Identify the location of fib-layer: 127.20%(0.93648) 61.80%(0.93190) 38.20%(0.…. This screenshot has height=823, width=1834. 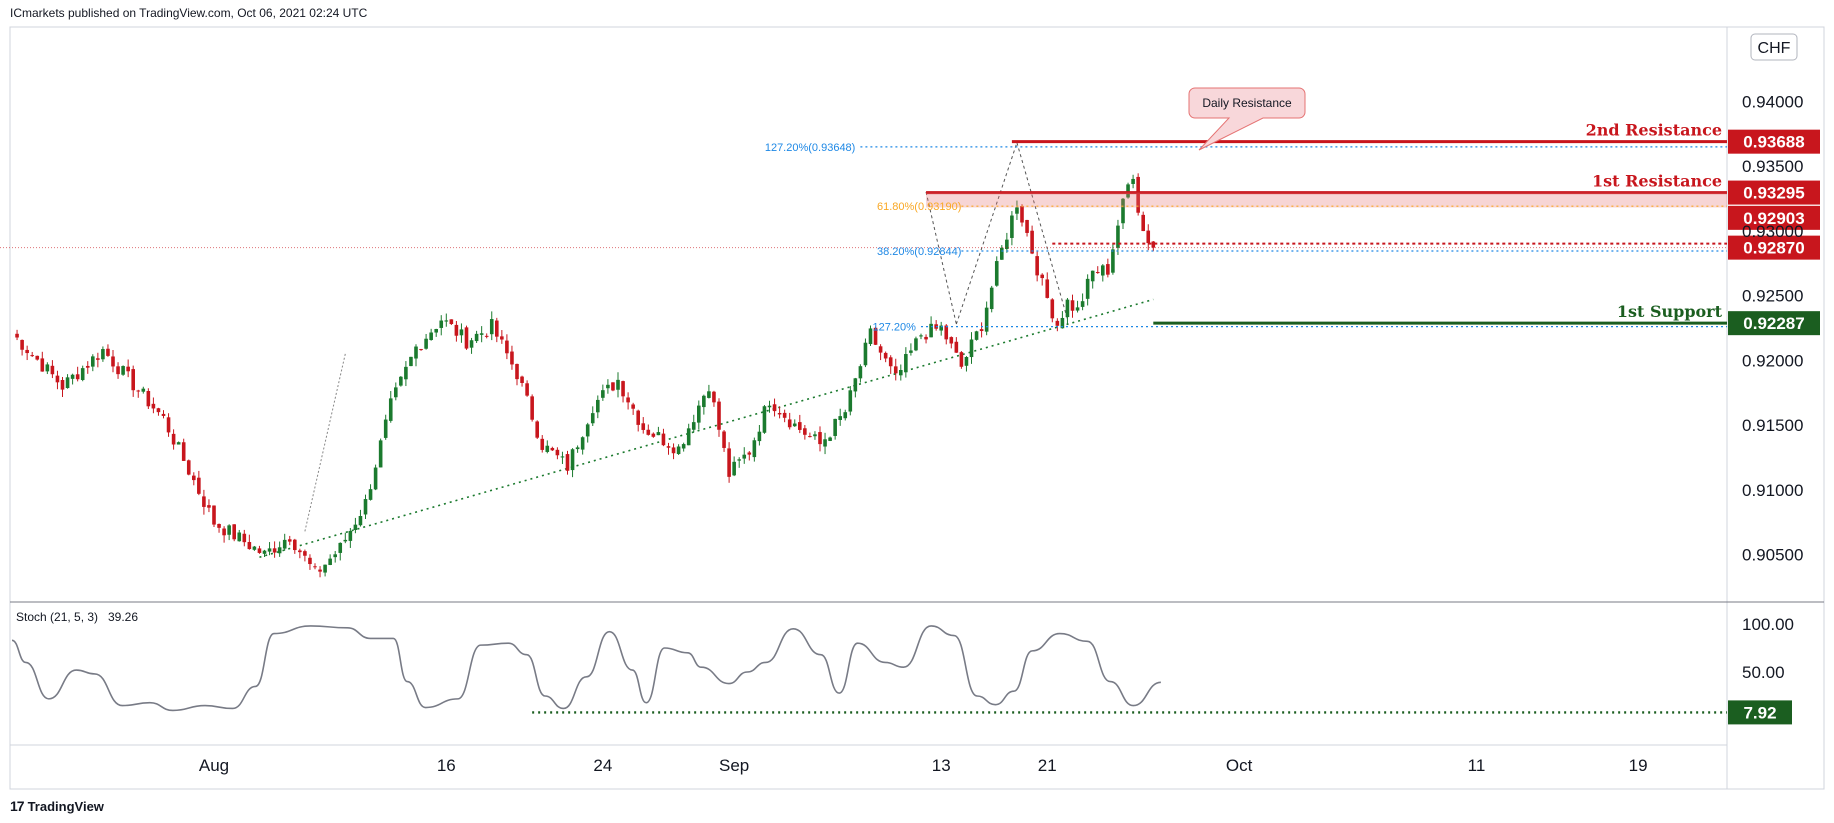
(1246, 238).